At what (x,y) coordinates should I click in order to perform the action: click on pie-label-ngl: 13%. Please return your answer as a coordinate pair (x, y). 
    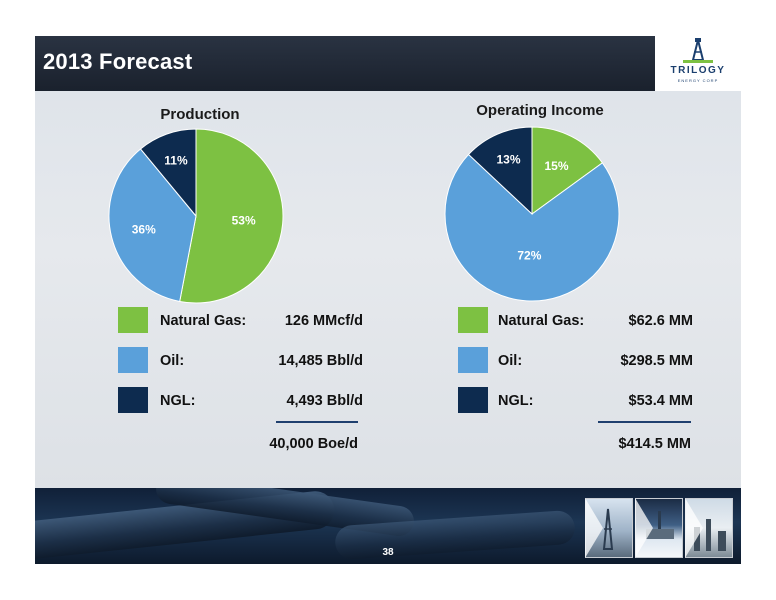
    Looking at the image, I should click on (508, 160).